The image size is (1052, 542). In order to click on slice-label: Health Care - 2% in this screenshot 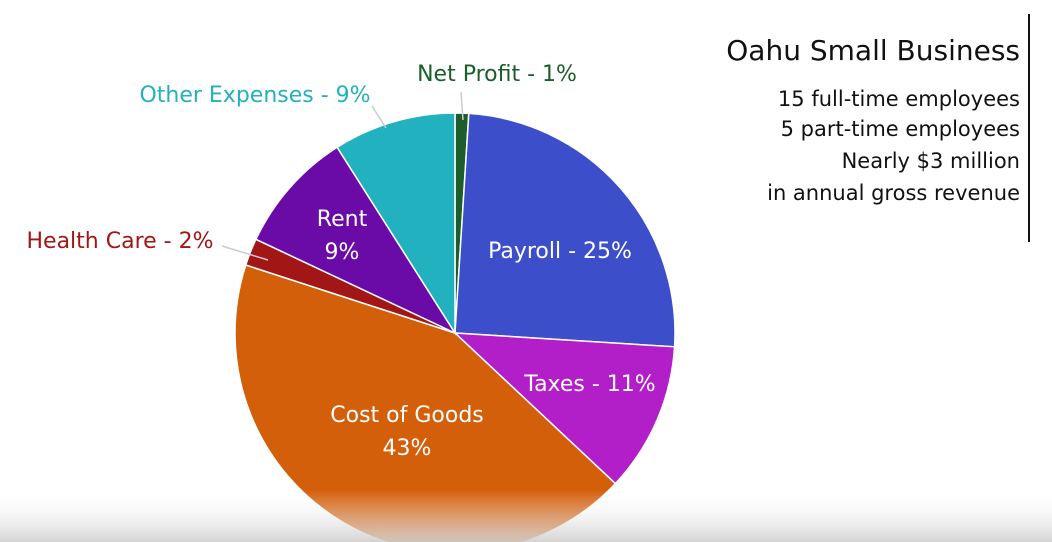, I will do `click(120, 241)`.